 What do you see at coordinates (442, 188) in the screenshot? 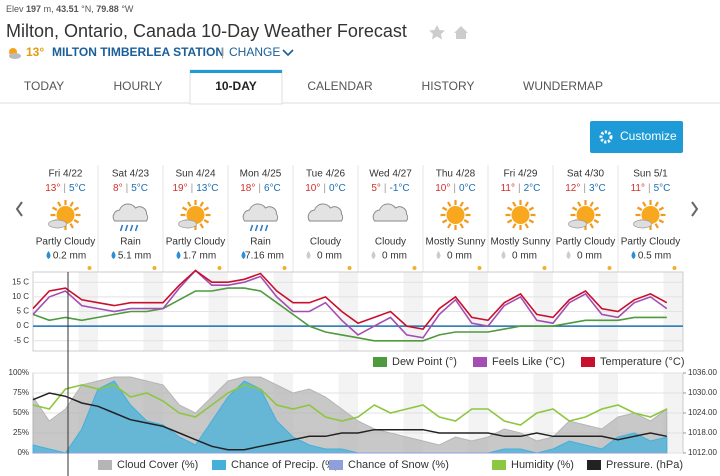
I see `high-temp: 10°` at bounding box center [442, 188].